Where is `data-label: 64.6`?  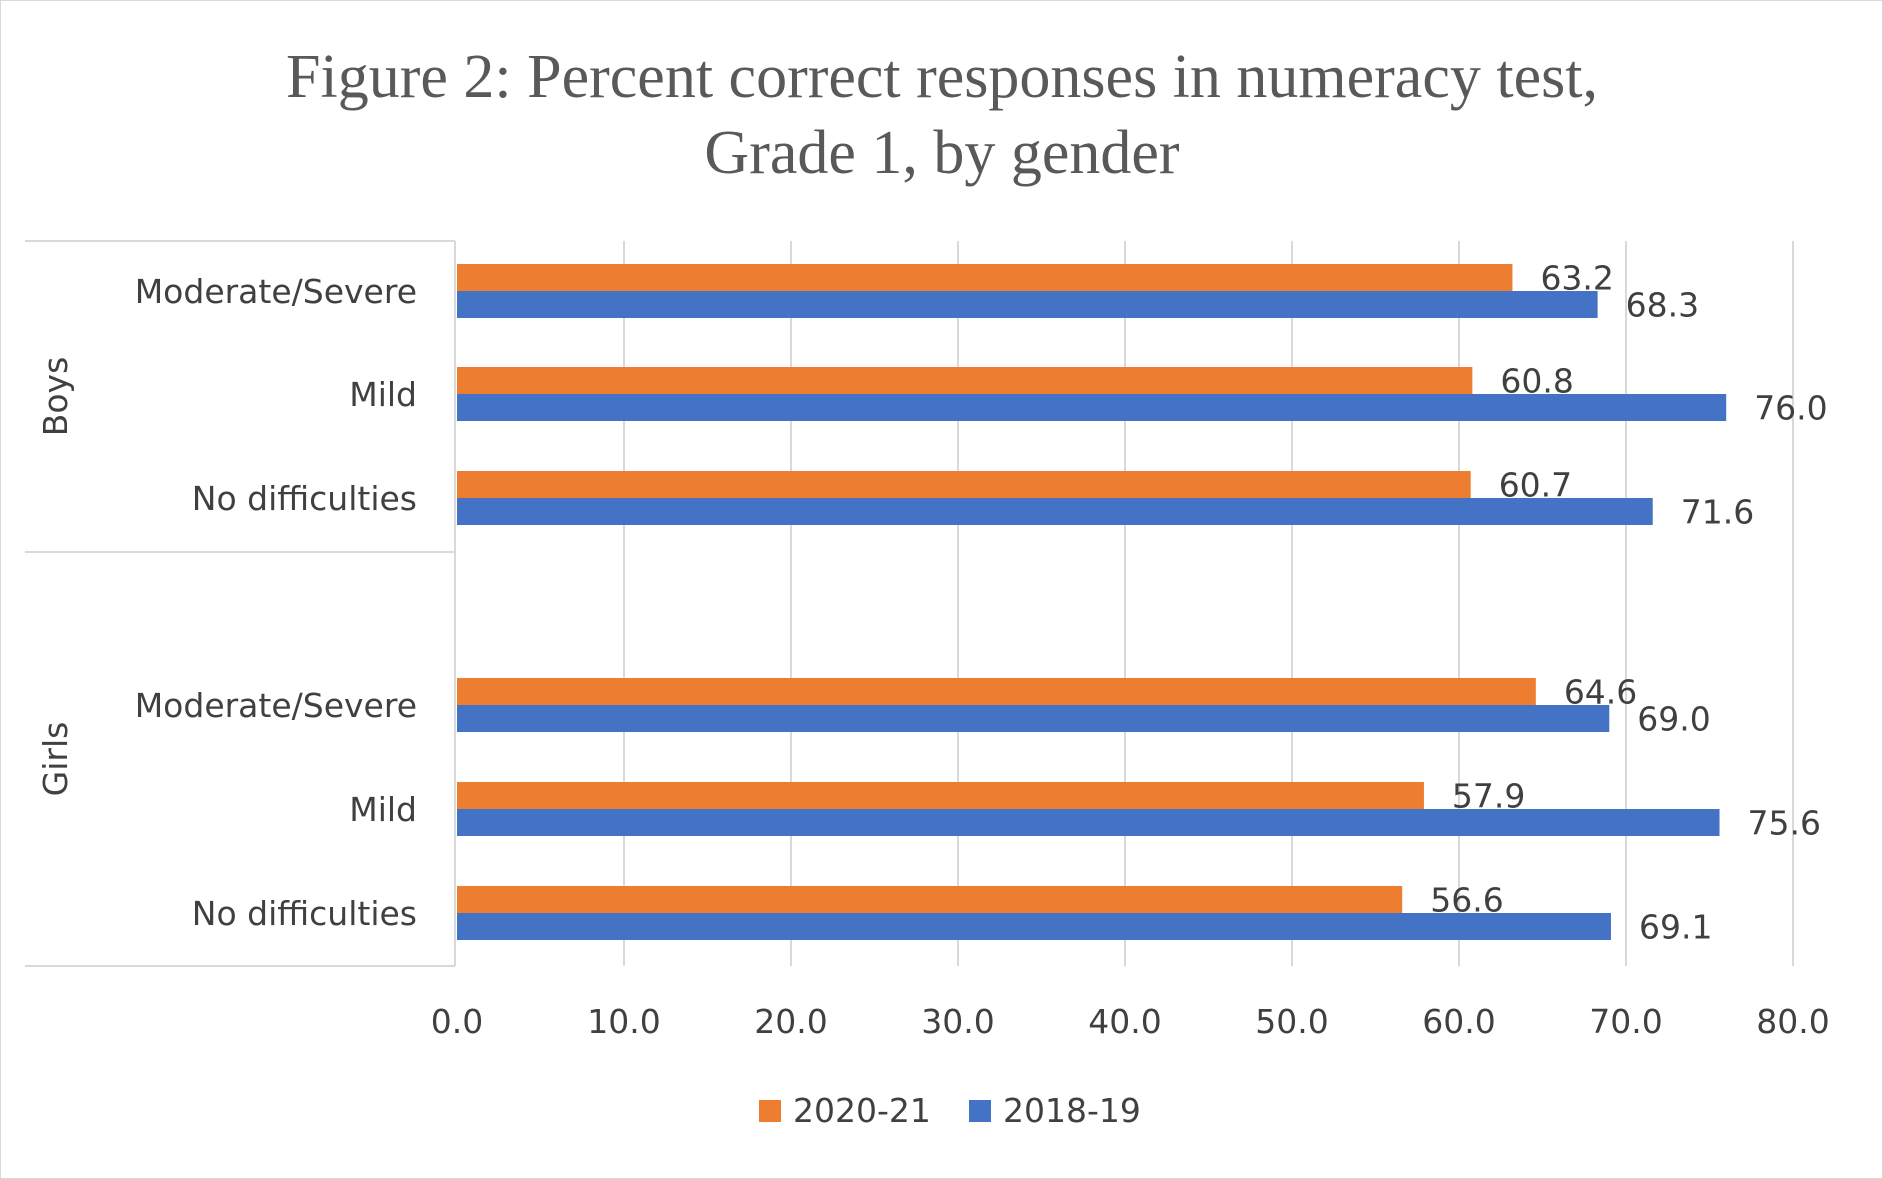 data-label: 64.6 is located at coordinates (1600, 692).